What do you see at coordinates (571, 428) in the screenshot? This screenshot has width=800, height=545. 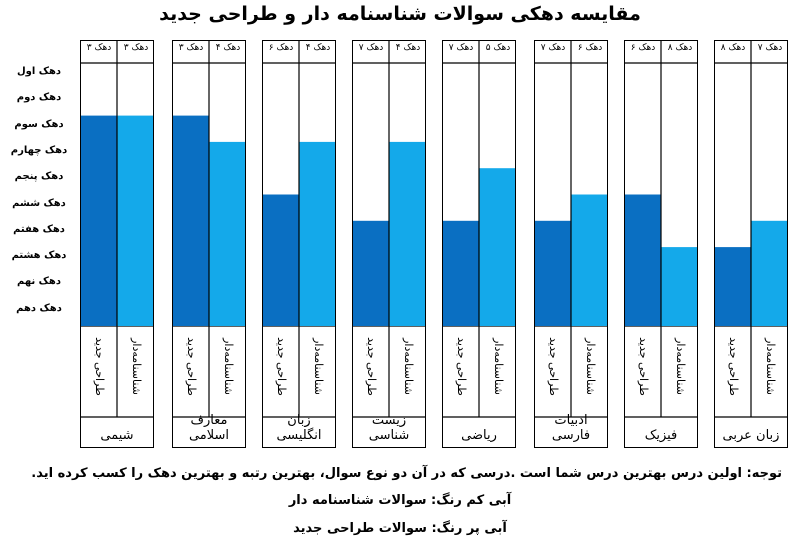 I see `subject-label: ادبیات فارسی` at bounding box center [571, 428].